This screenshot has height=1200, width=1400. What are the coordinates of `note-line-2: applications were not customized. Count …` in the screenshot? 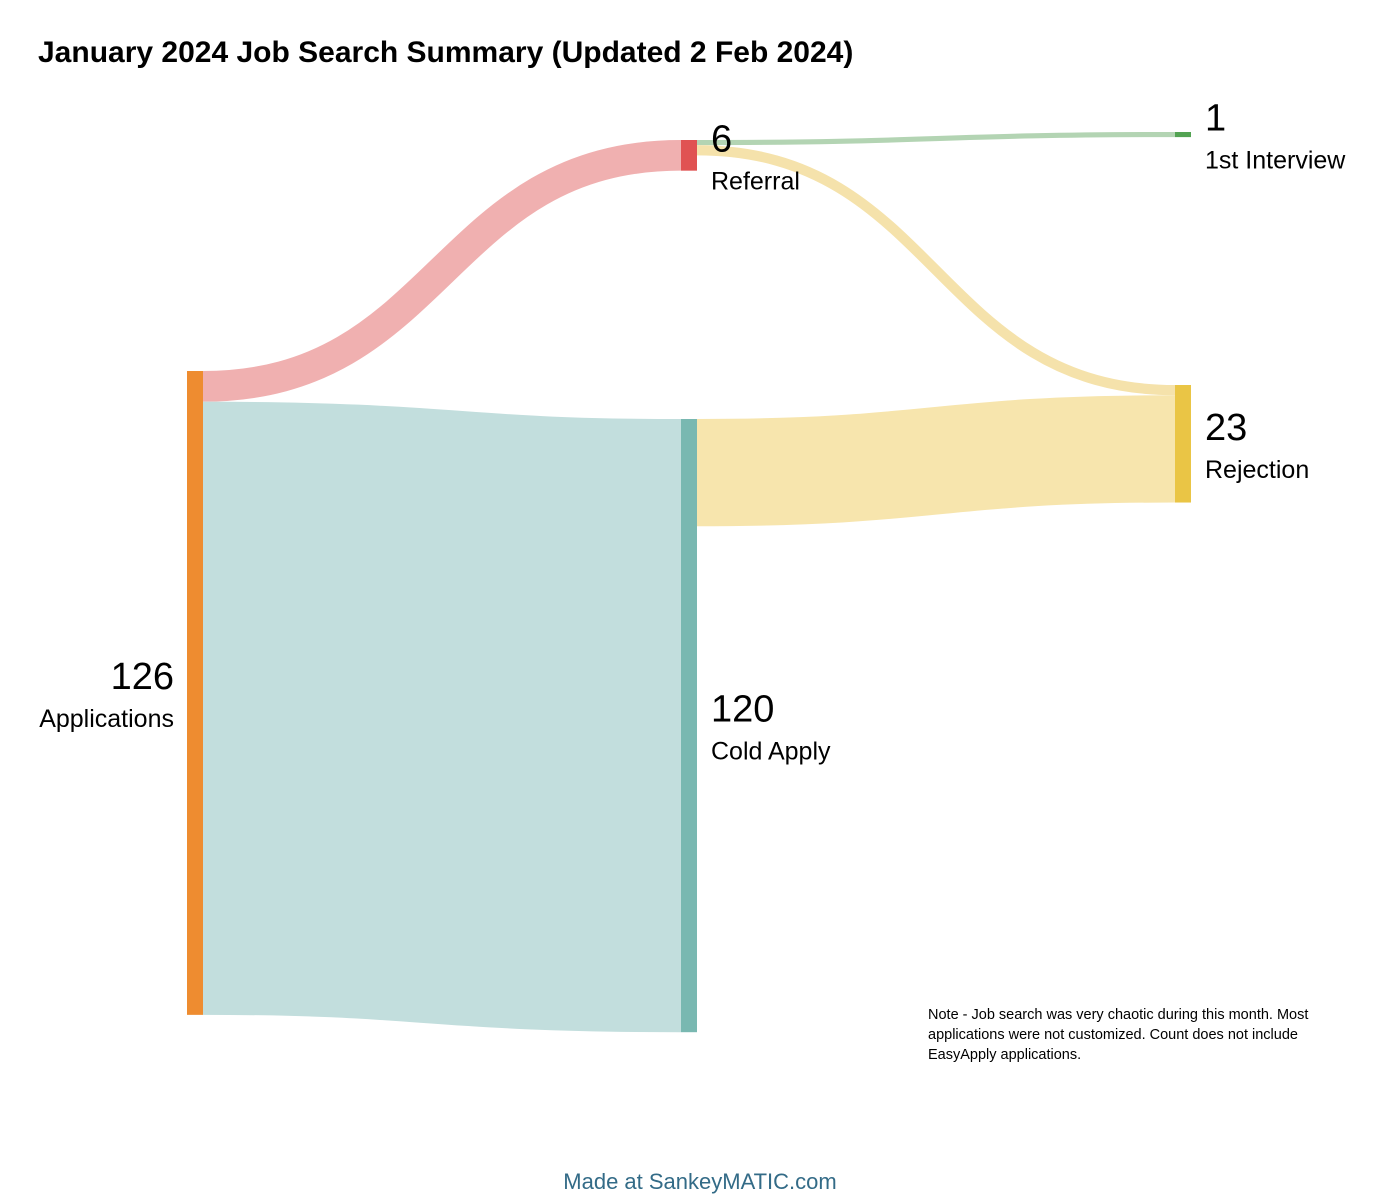 It's located at (1113, 1035).